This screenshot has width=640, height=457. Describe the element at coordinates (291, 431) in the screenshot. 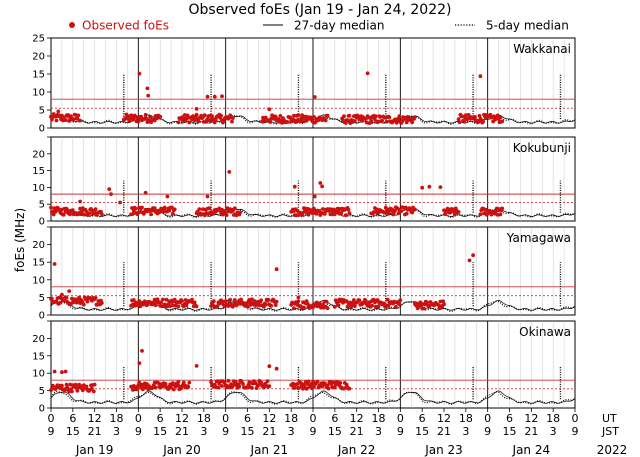

I see `jst-tick-label: 3` at that location.